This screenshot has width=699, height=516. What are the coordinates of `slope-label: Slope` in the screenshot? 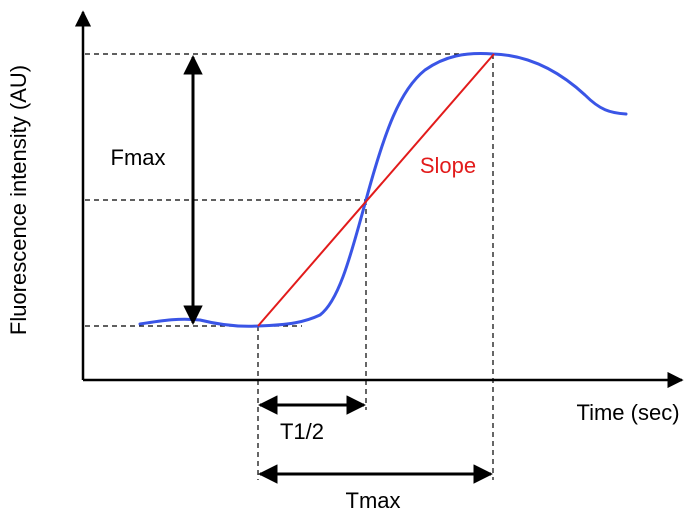 It's located at (448, 165).